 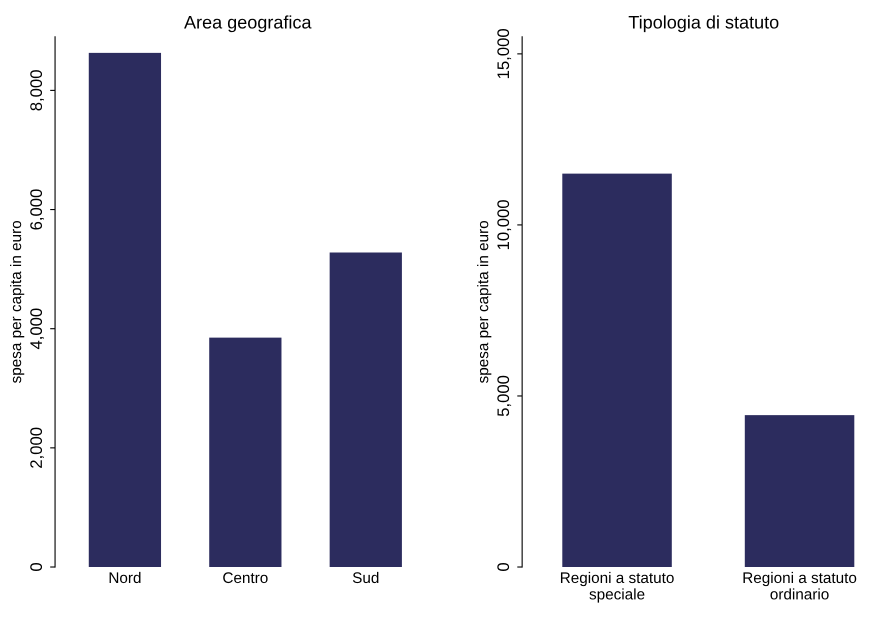 I want to click on y-tick-label: 6,000, so click(x=37, y=209).